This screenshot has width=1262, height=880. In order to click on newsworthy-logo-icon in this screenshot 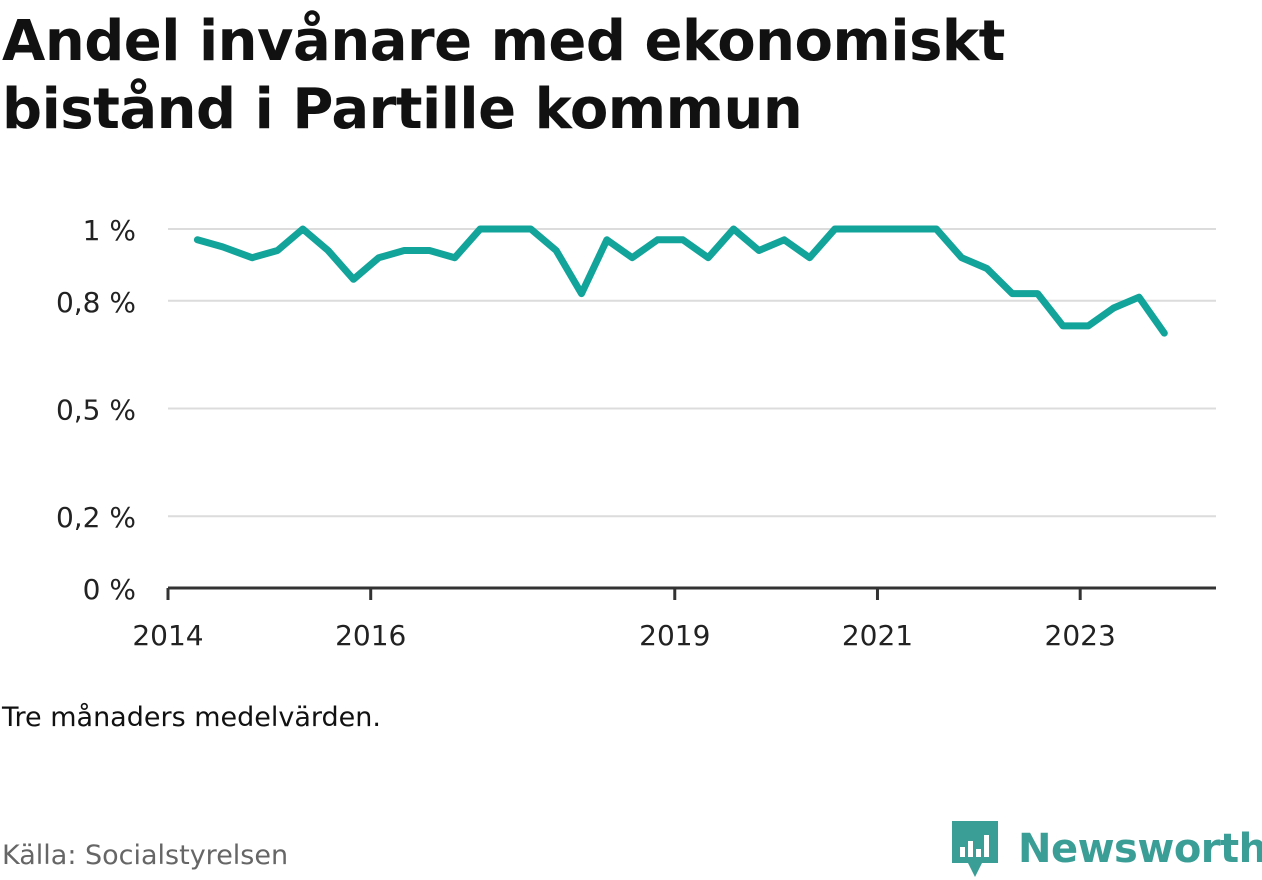, I will do `click(975, 849)`.